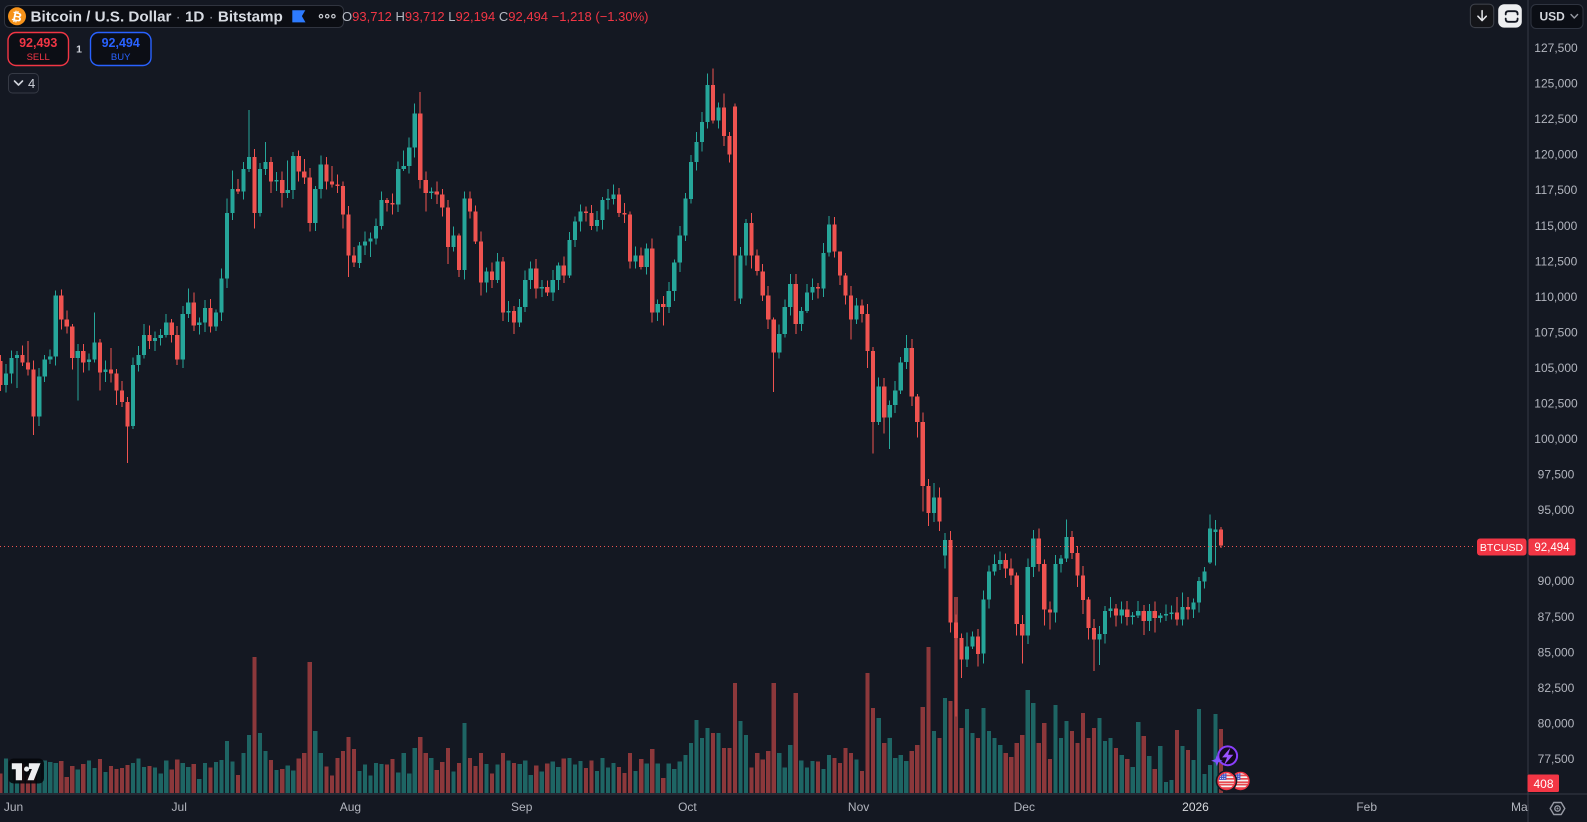  Describe the element at coordinates (1024, 807) in the screenshot. I see `svg-text: Dec` at that location.